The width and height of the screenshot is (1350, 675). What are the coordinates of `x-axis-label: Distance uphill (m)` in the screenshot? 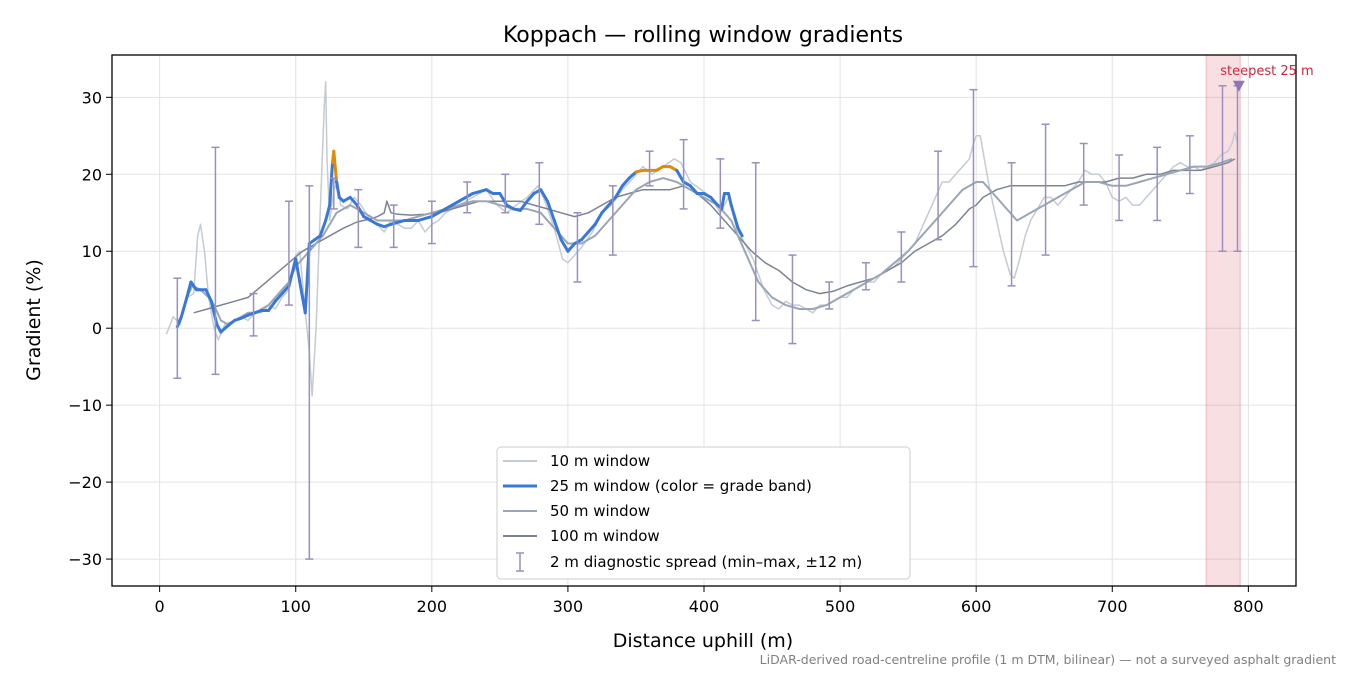 It's located at (703, 641).